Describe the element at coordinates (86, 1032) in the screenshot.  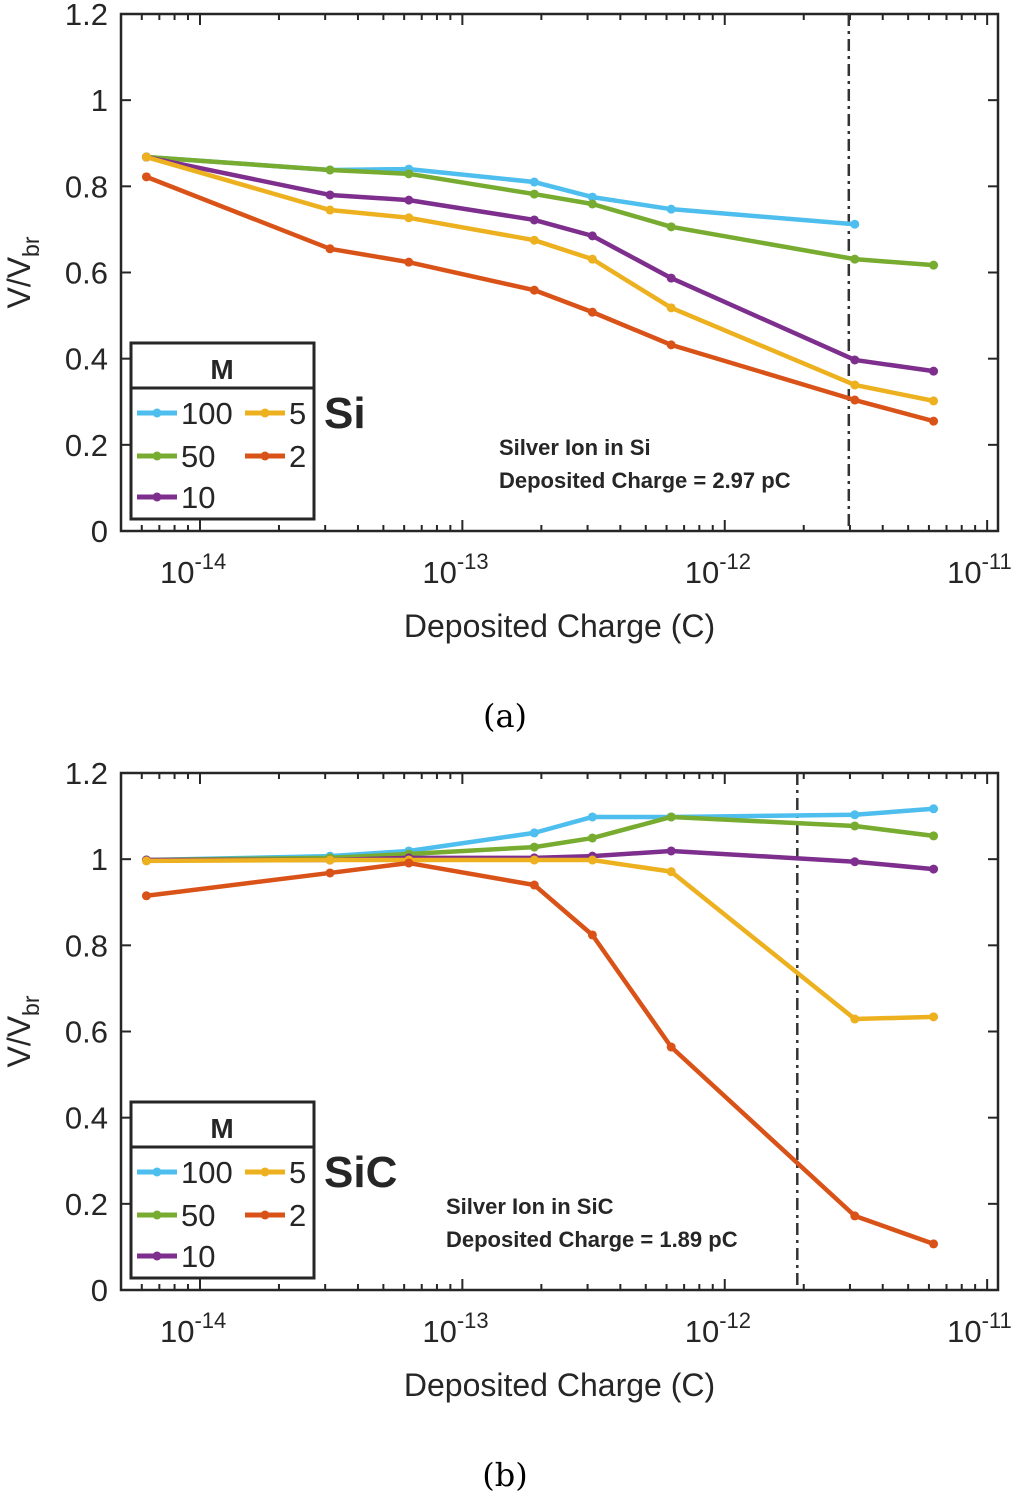
I see `y-tick-label: 0.6` at that location.